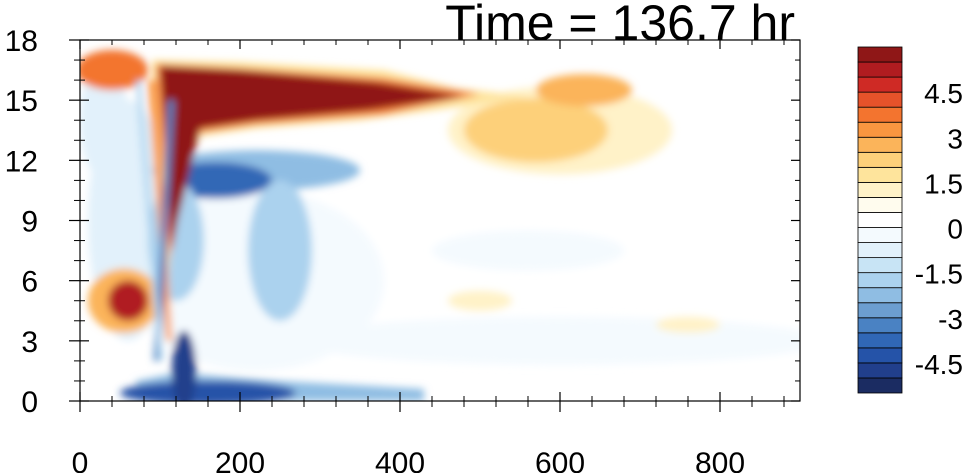  Describe the element at coordinates (560, 460) in the screenshot. I see `x-tick-label: 600` at that location.